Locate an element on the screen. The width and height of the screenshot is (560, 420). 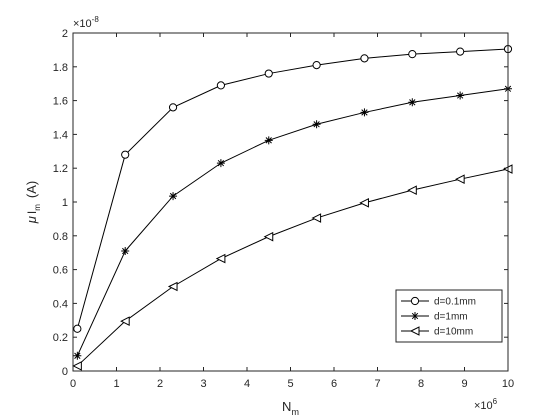
legend: d=0.1mm d=1mm d=10mm is located at coordinates (449, 316).